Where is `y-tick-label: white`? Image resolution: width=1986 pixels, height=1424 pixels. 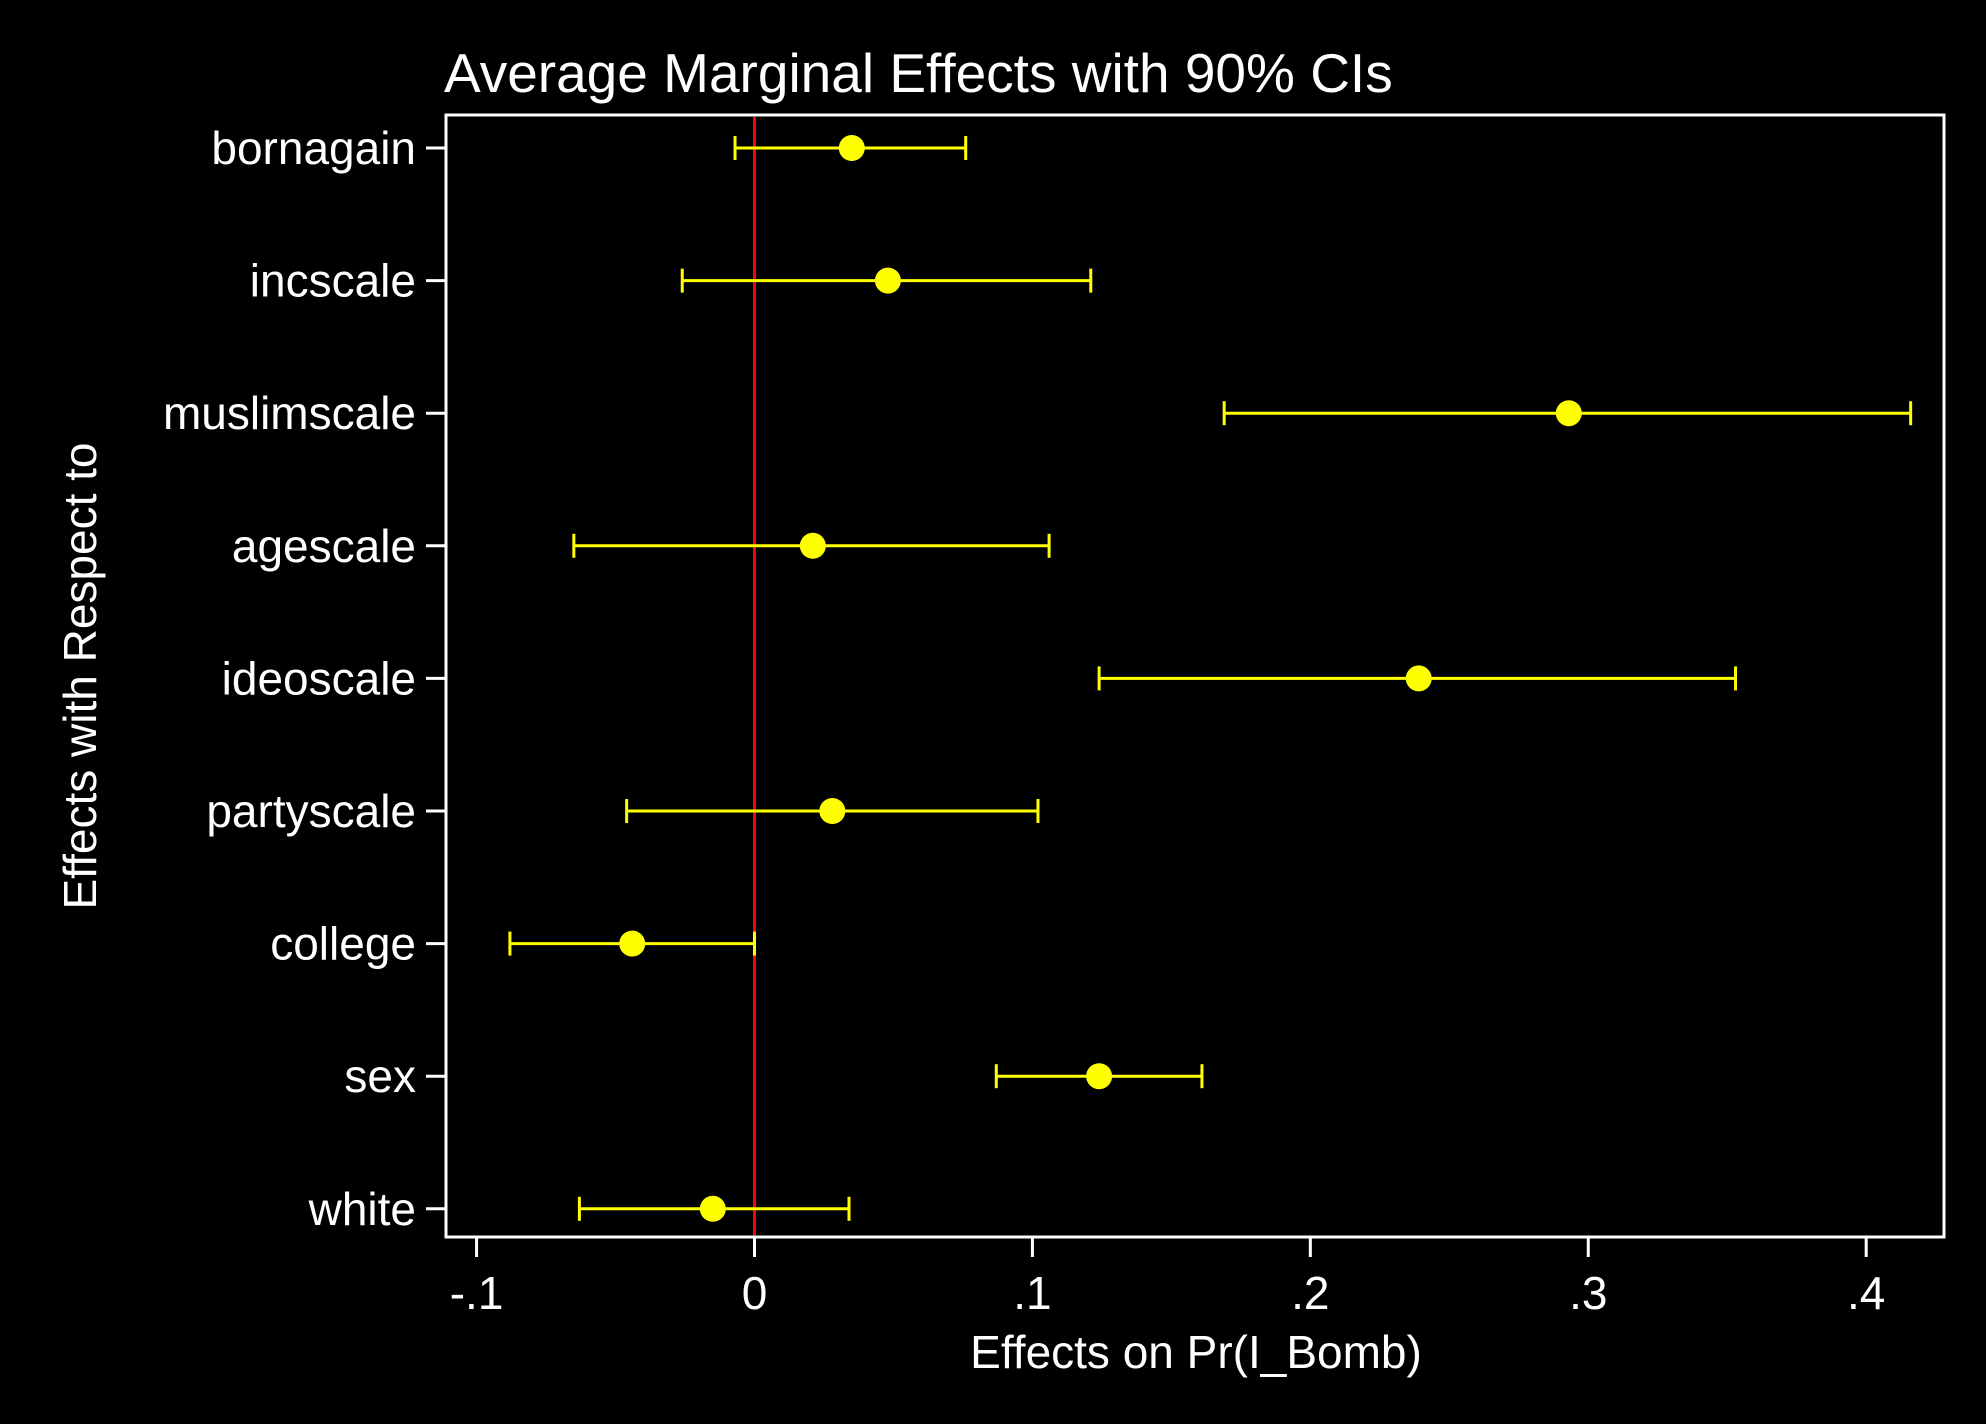 y-tick-label: white is located at coordinates (362, 1209).